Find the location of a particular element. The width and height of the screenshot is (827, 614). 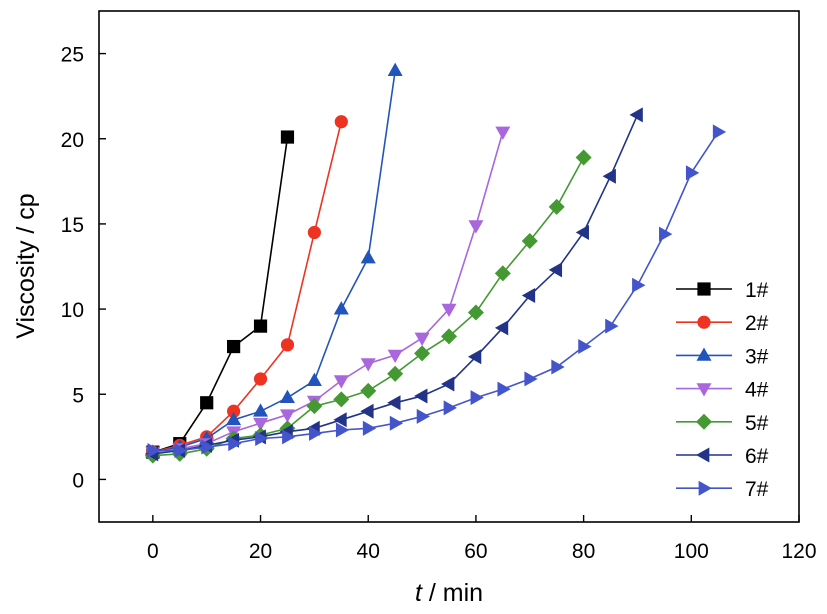

legend-item: 3# is located at coordinates (722, 356).